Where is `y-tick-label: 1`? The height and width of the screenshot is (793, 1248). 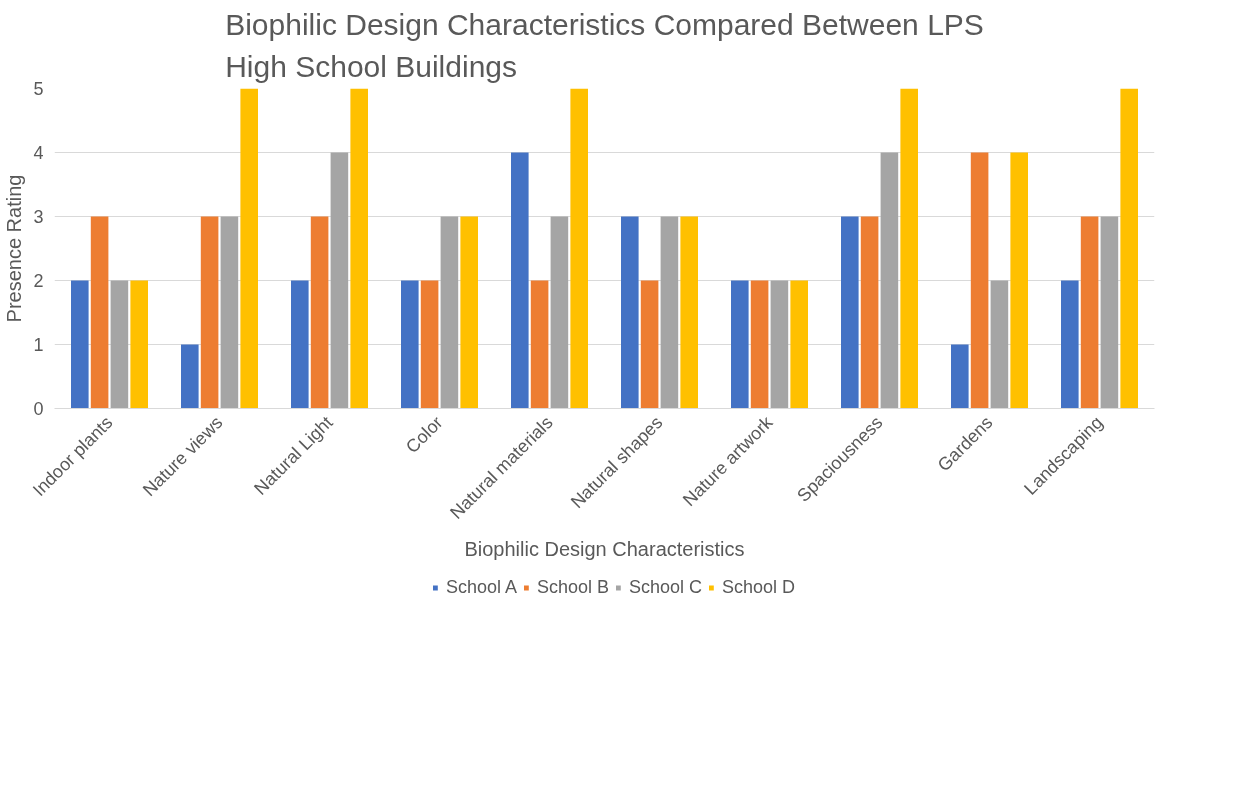
y-tick-label: 1 is located at coordinates (38, 345).